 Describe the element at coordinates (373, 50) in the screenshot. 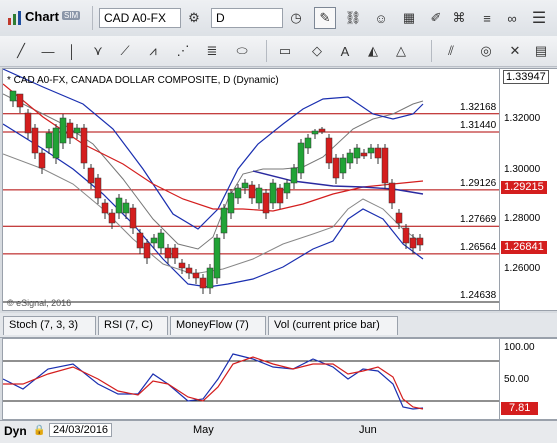

I see `triangle-icon: ◭` at that location.